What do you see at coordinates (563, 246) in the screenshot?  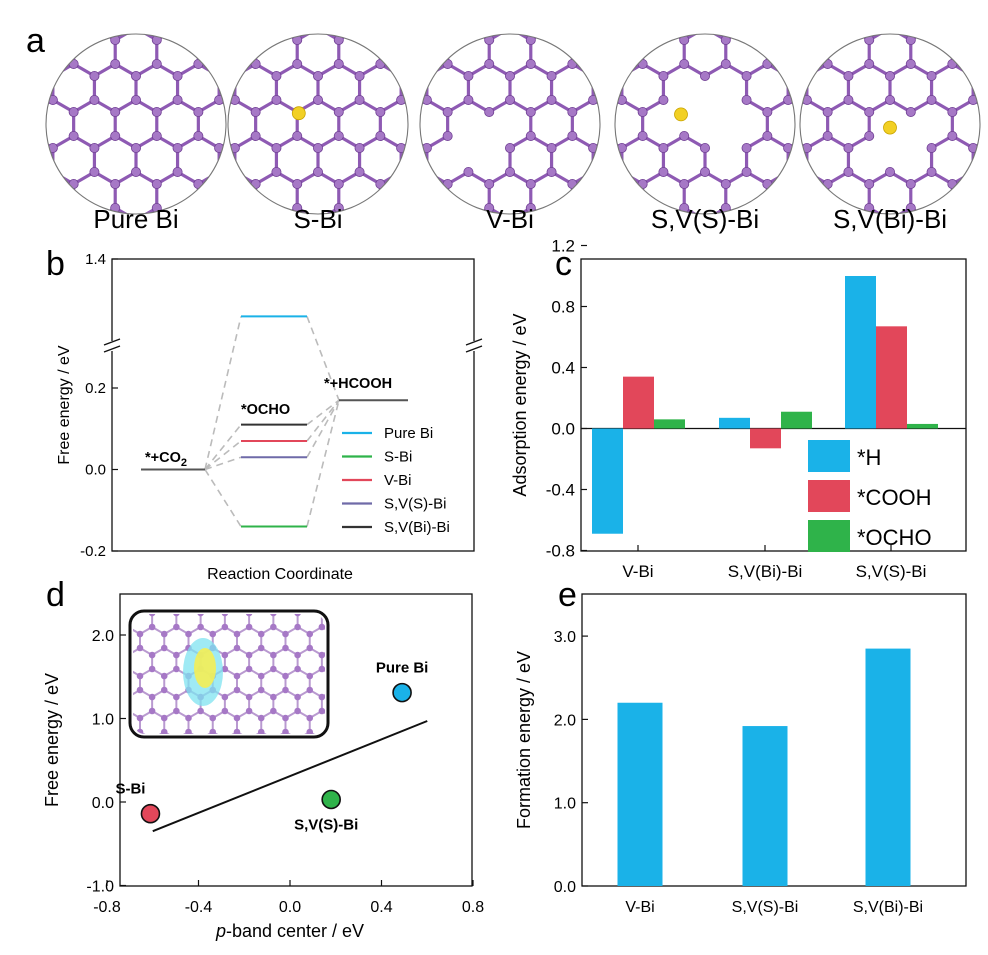 I see `y-tick-label: 1.2` at bounding box center [563, 246].